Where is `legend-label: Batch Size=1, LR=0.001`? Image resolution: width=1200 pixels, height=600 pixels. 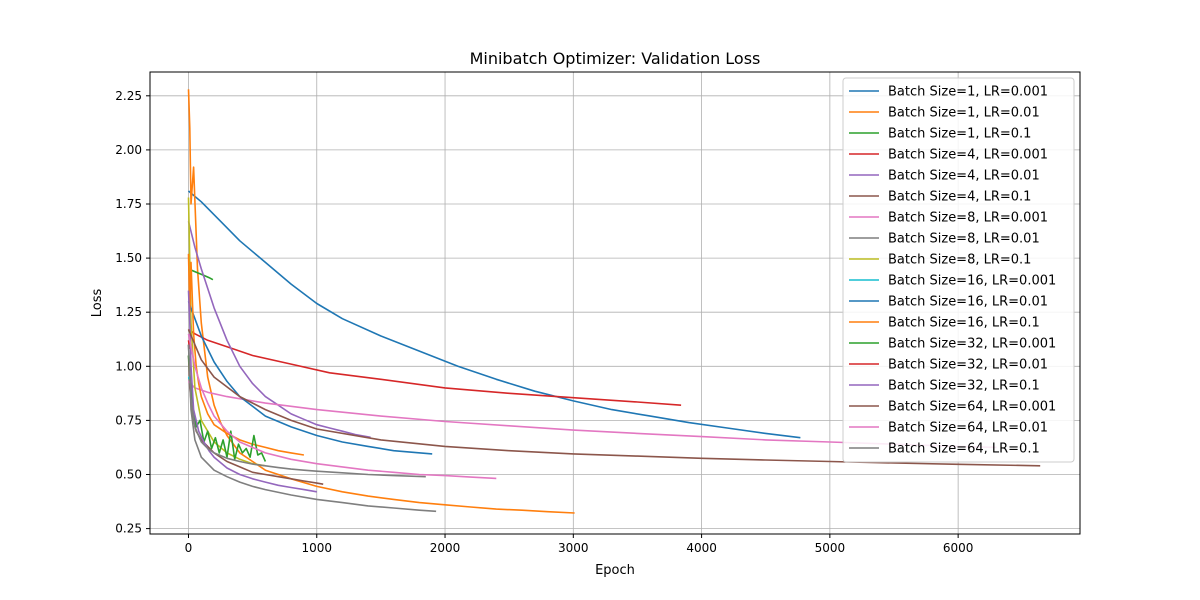 legend-label: Batch Size=1, LR=0.001 is located at coordinates (968, 92).